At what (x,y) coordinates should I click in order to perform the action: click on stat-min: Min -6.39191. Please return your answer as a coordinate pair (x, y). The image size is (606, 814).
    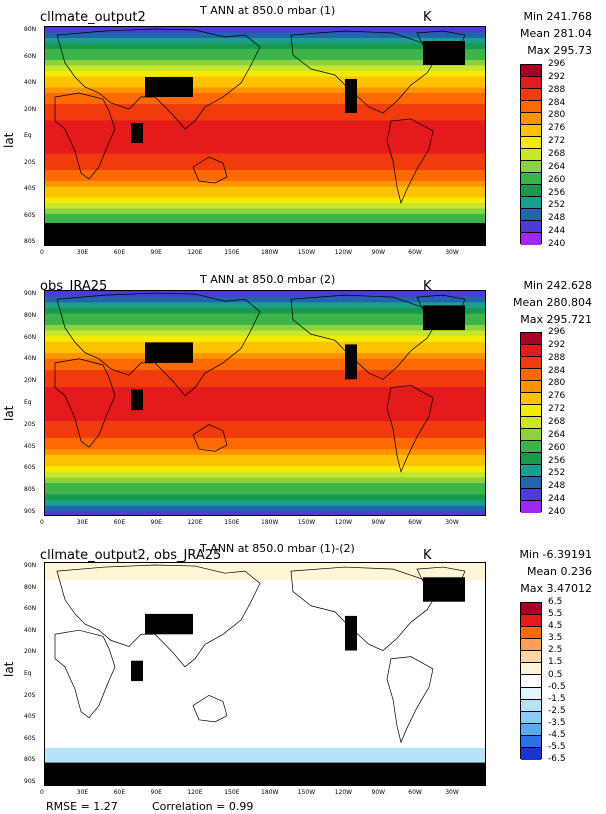
    Looking at the image, I should click on (555, 554).